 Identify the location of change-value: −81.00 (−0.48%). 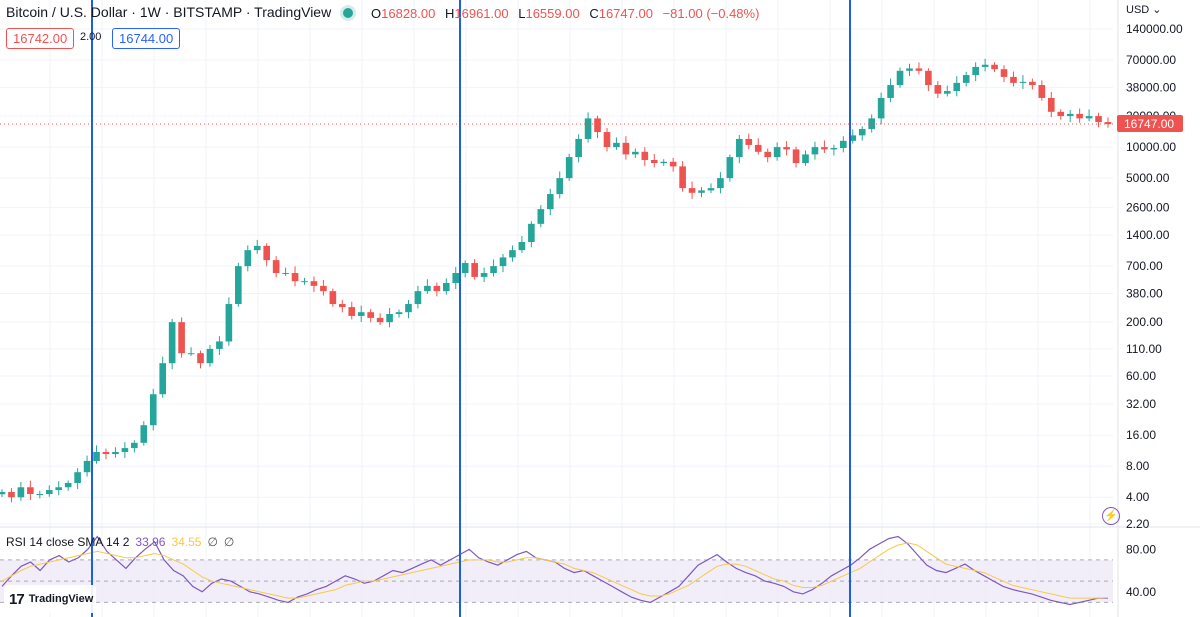
(711, 13).